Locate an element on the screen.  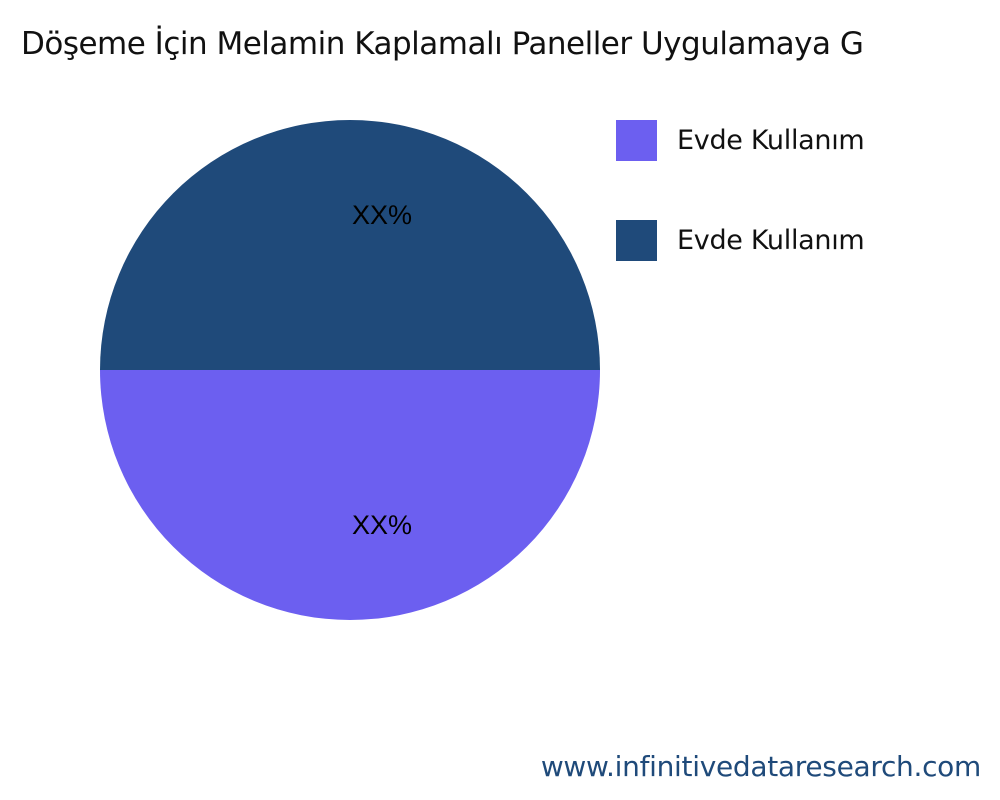
watermark-link: www.infinitivedataresearch.com is located at coordinates (760, 766).